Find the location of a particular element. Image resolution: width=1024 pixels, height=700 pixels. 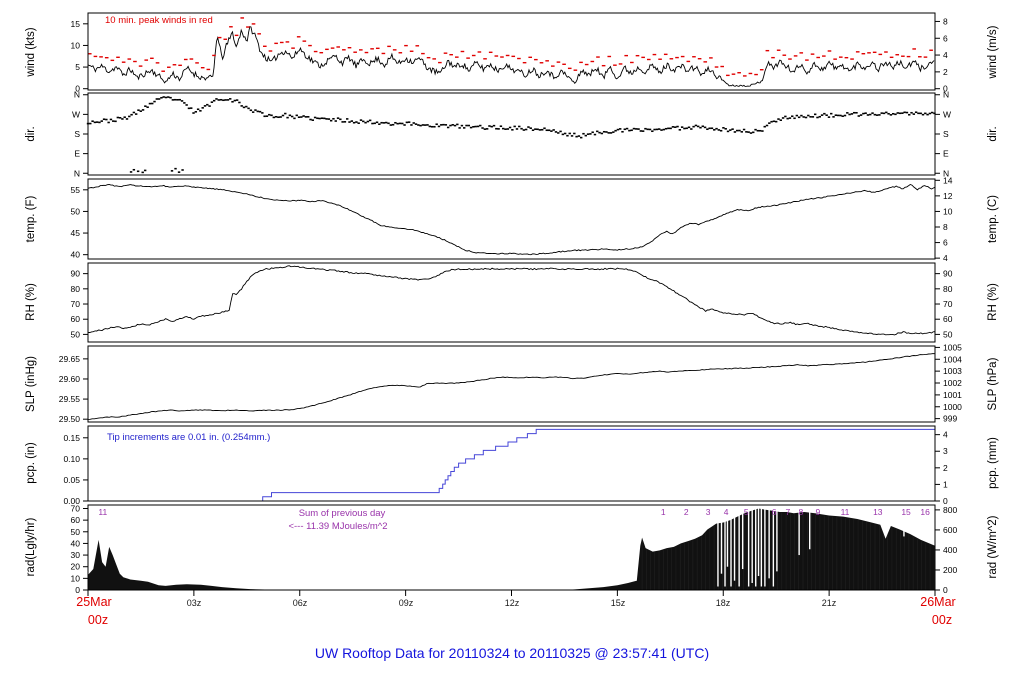

ytick-label: 55 is located at coordinates (76, 190).